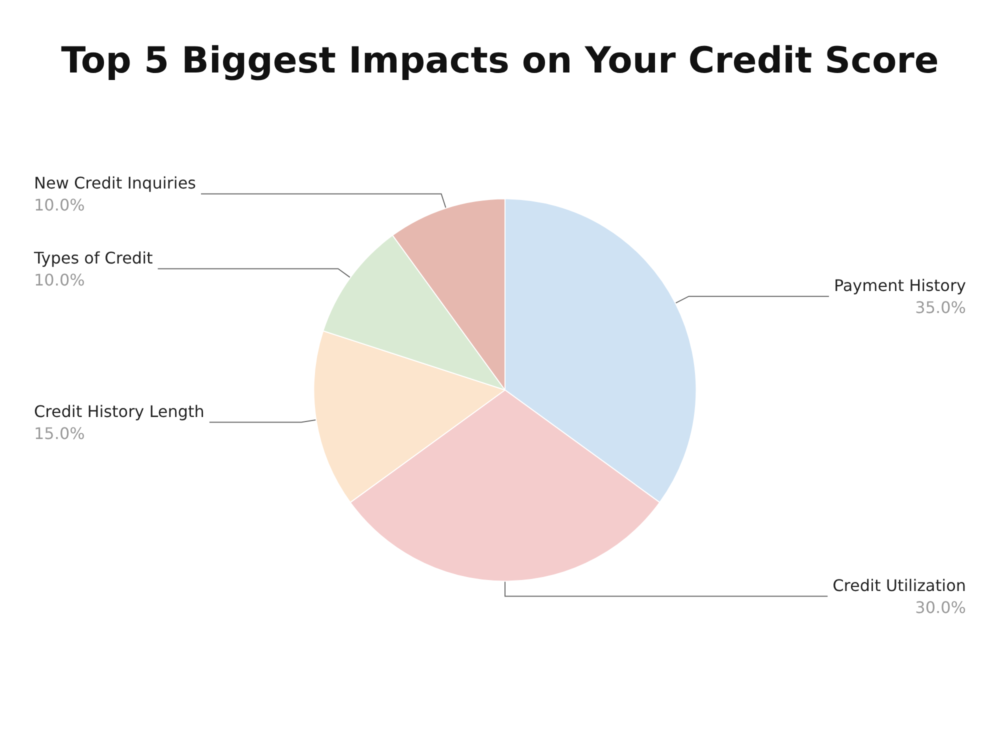 This screenshot has height=750, width=1000. I want to click on data-label: 15.0%, so click(59, 433).